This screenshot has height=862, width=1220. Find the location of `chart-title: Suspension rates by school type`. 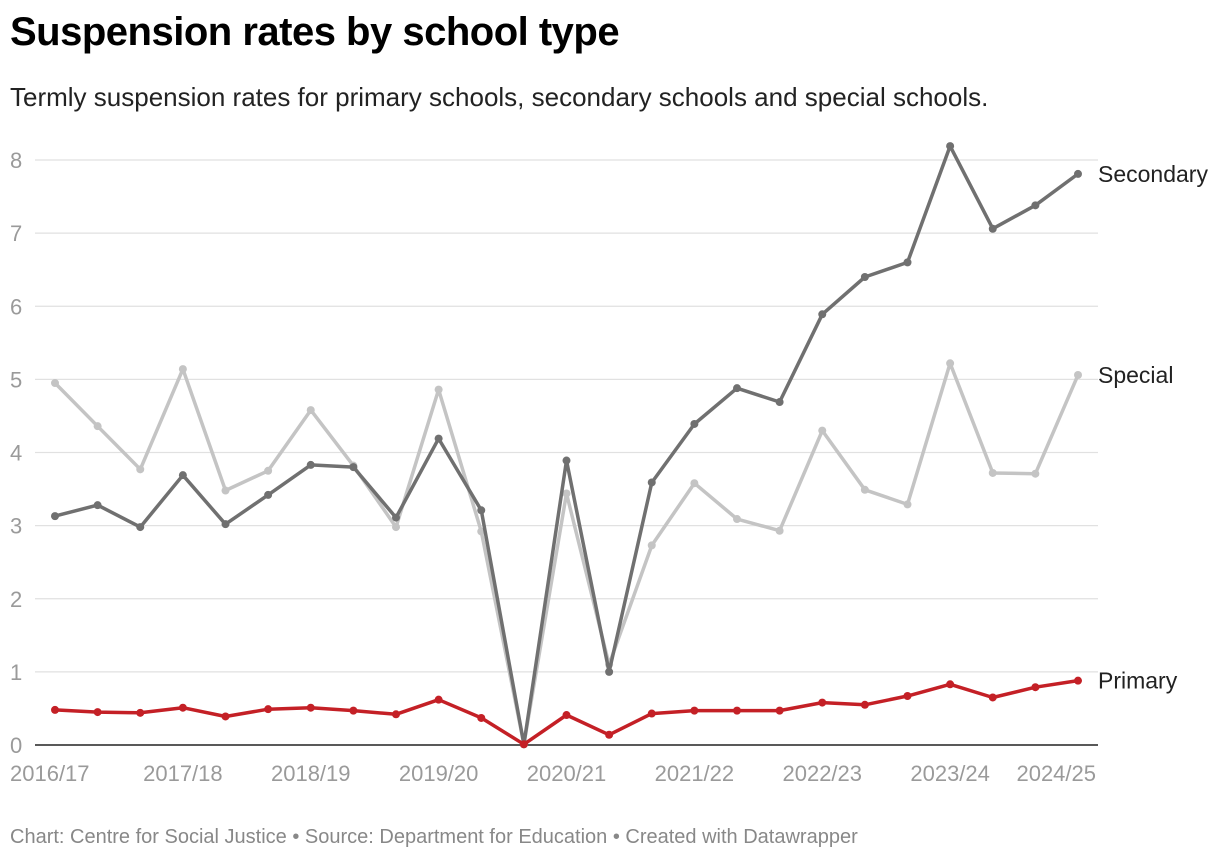

chart-title: Suspension rates by school type is located at coordinates (315, 32).